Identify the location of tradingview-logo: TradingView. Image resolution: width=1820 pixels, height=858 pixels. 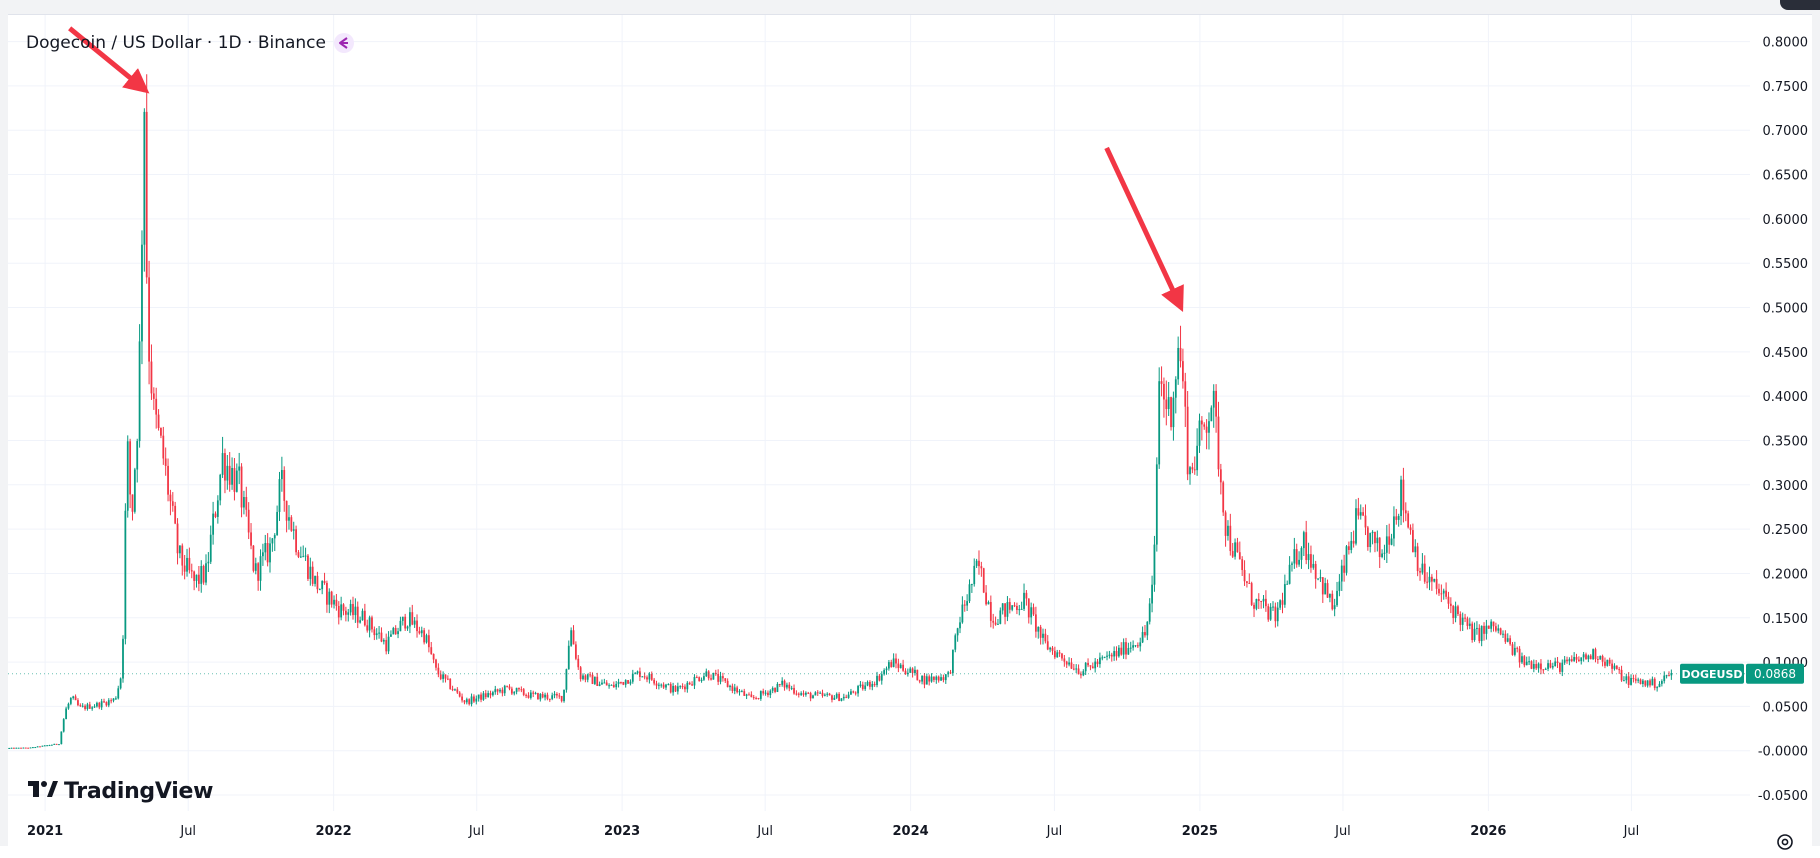
(120, 791).